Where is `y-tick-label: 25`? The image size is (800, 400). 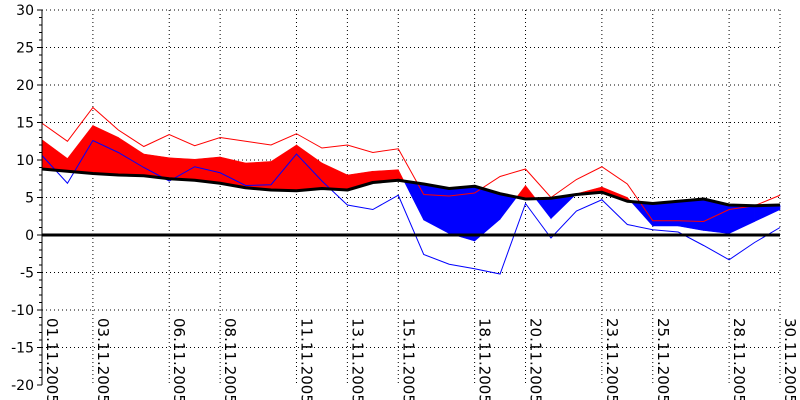
y-tick-label: 25 is located at coordinates (25, 49).